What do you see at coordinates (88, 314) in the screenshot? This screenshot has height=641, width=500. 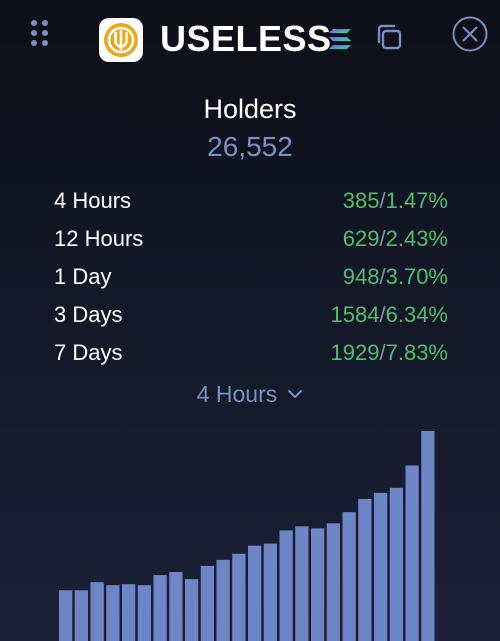 I see `stat-label: 3 Days` at bounding box center [88, 314].